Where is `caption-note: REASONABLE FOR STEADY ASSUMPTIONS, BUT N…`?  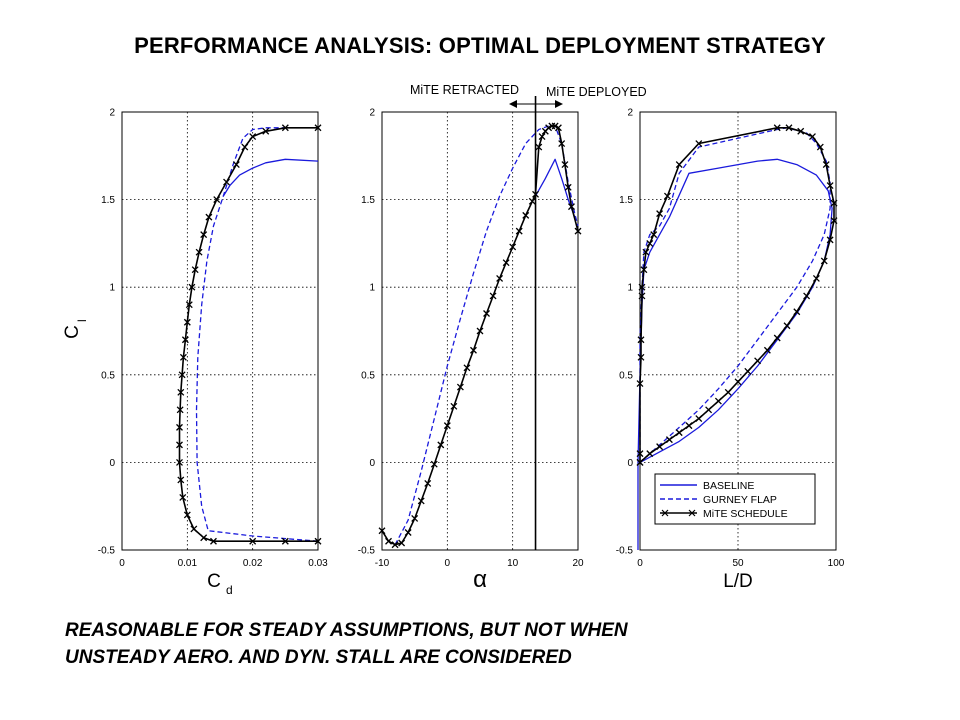
caption-note: REASONABLE FOR STEADY ASSUMPTIONS, BUT N… is located at coordinates (480, 644).